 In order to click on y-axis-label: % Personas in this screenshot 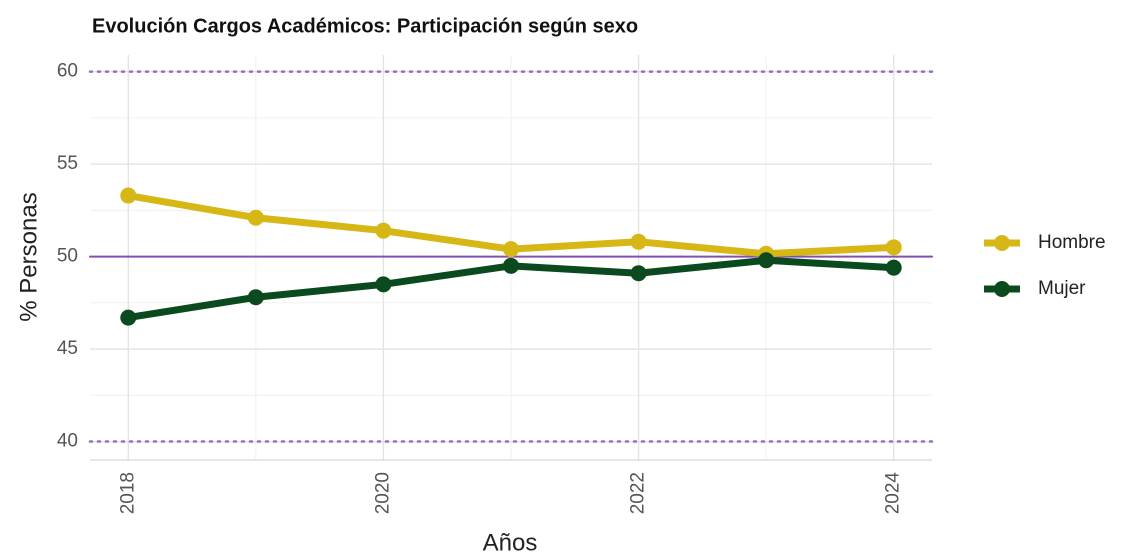, I will do `click(28, 256)`.